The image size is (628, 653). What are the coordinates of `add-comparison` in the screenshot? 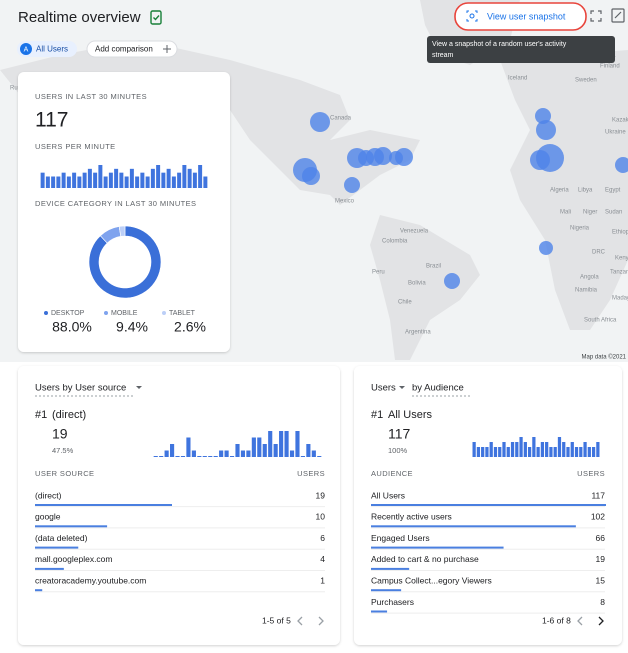 It's located at (132, 49).